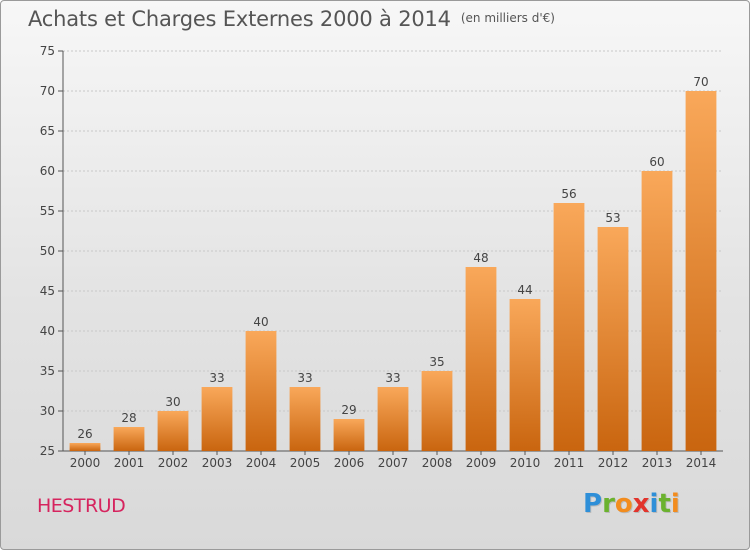 The width and height of the screenshot is (750, 550). What do you see at coordinates (525, 375) in the screenshot?
I see `bar-2010` at bounding box center [525, 375].